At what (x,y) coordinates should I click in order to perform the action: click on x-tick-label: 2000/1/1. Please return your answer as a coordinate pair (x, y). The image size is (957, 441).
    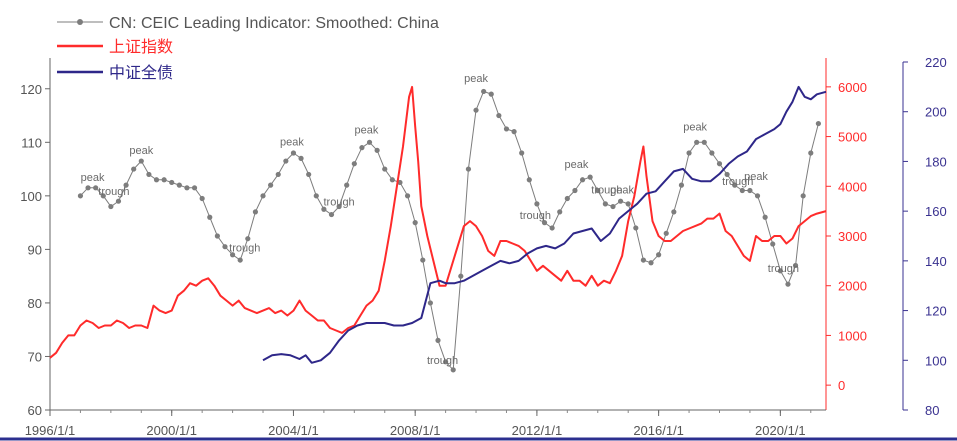
    Looking at the image, I should click on (171, 430).